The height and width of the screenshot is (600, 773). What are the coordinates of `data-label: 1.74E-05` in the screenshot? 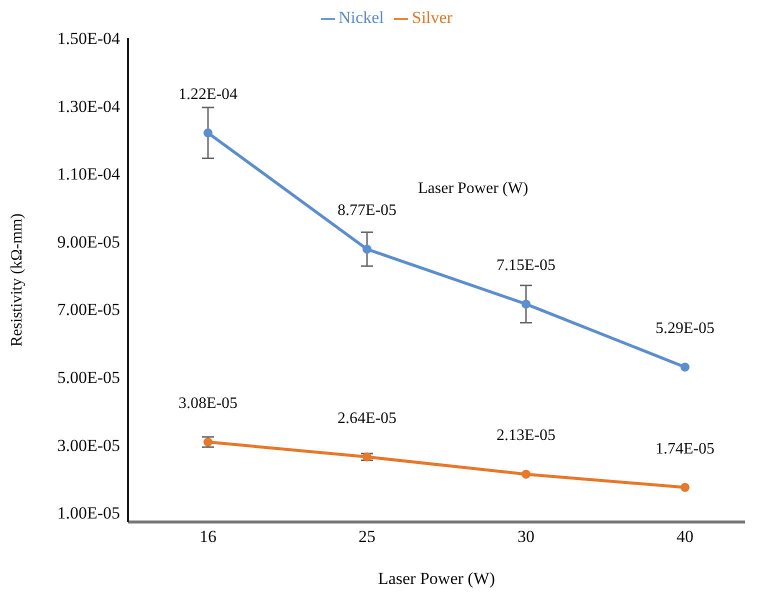 It's located at (685, 449).